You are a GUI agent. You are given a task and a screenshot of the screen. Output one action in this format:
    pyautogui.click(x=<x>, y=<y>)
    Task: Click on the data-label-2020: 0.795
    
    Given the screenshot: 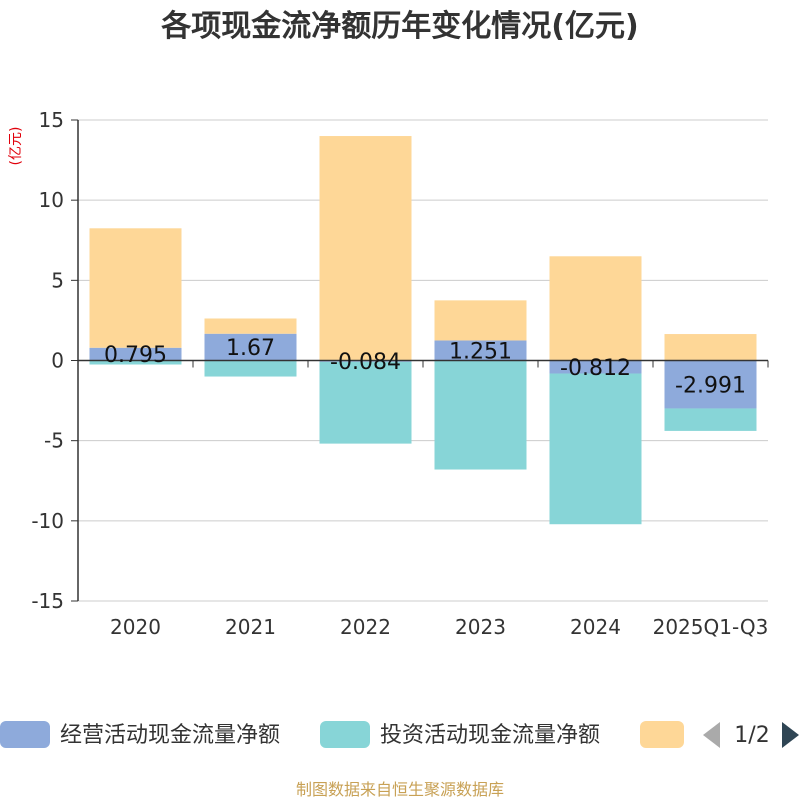 What is the action you would take?
    pyautogui.click(x=135, y=355)
    